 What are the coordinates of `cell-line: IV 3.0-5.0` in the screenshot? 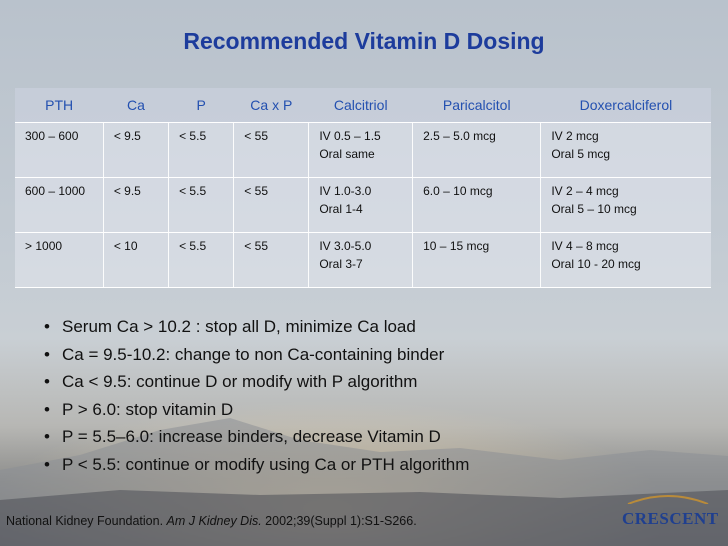 It's located at (345, 246).